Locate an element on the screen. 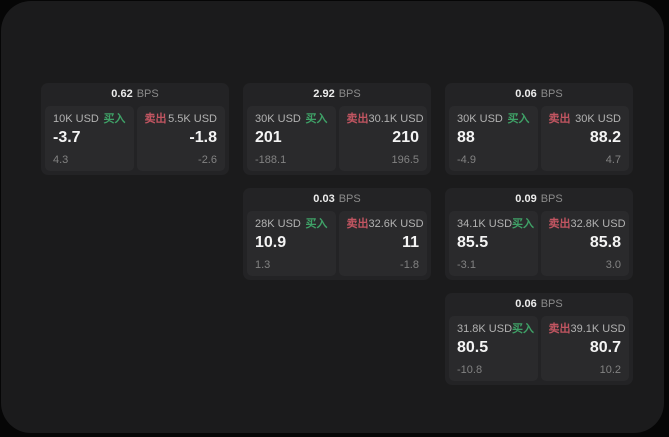 The height and width of the screenshot is (437, 669). buy-tile: 31.8K USD 买入 80.5 -10.8 is located at coordinates (493, 348).